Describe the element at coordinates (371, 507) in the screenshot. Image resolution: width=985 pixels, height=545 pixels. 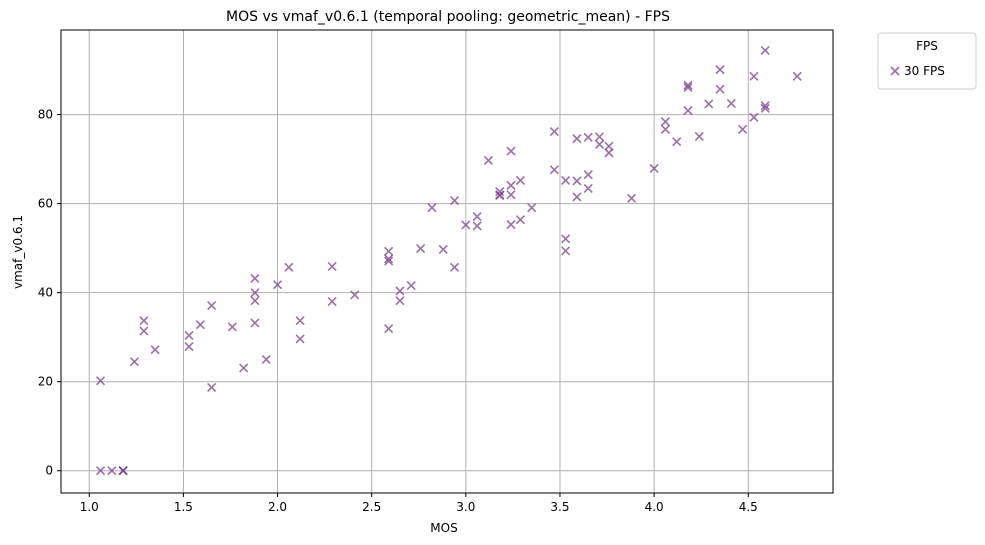
I see `x-tick-label: 2.5` at that location.